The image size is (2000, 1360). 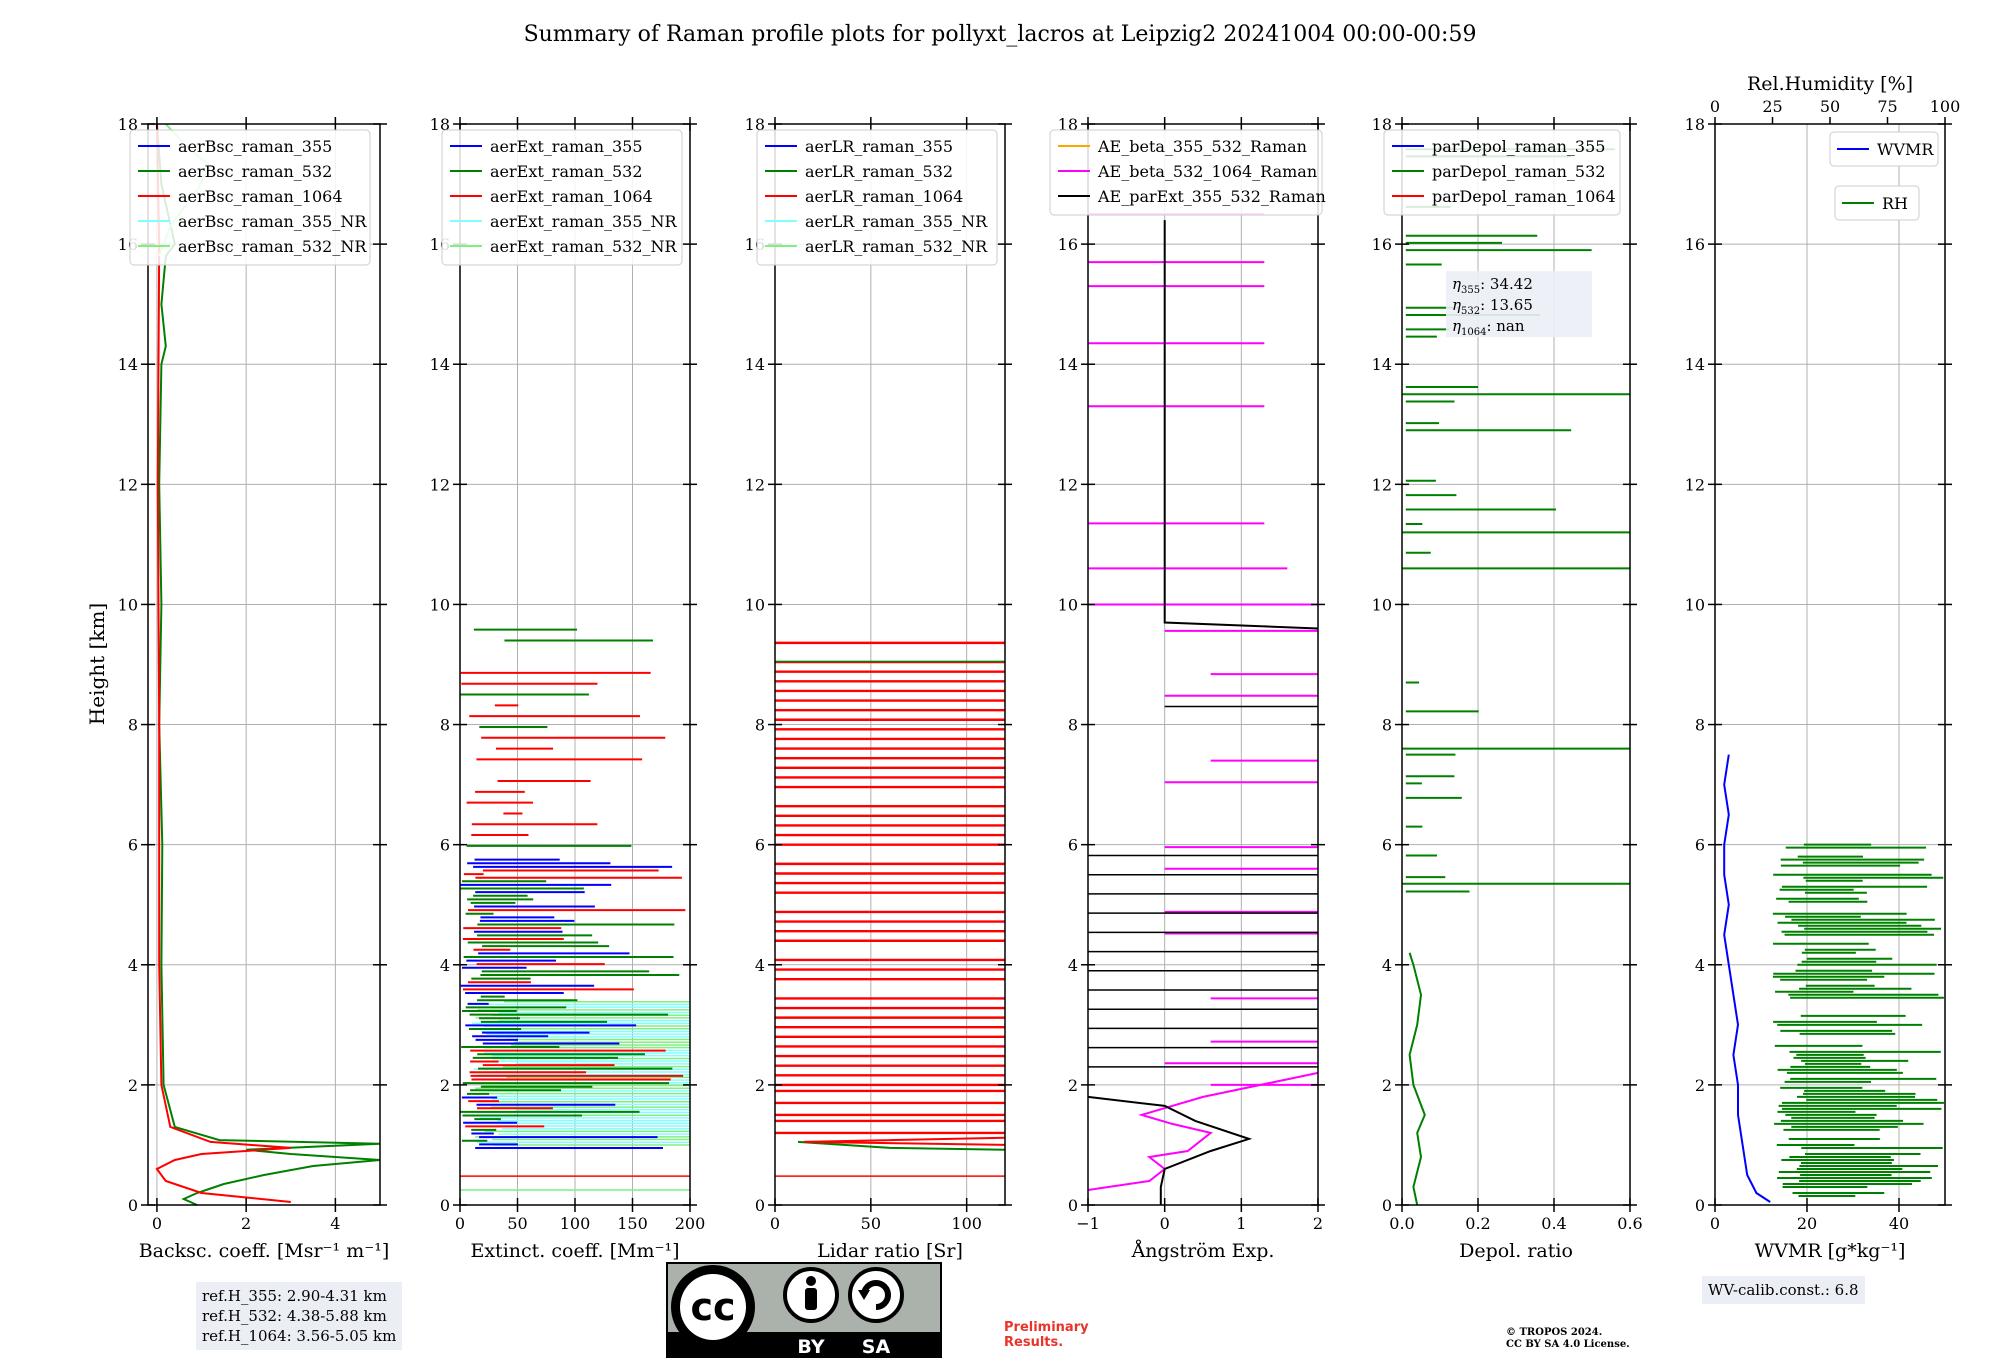 What do you see at coordinates (879, 146) in the screenshot?
I see `legend-entry: aerLR_raman_355` at bounding box center [879, 146].